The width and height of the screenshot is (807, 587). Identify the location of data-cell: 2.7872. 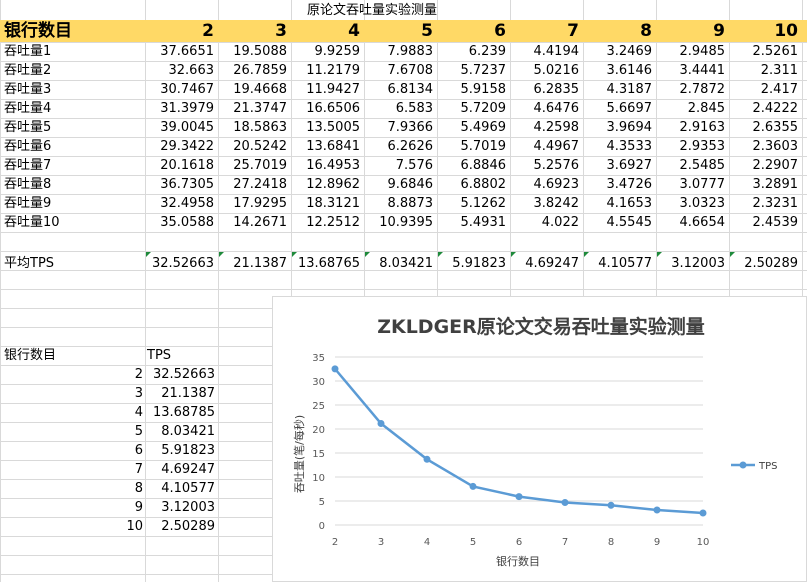
(702, 89).